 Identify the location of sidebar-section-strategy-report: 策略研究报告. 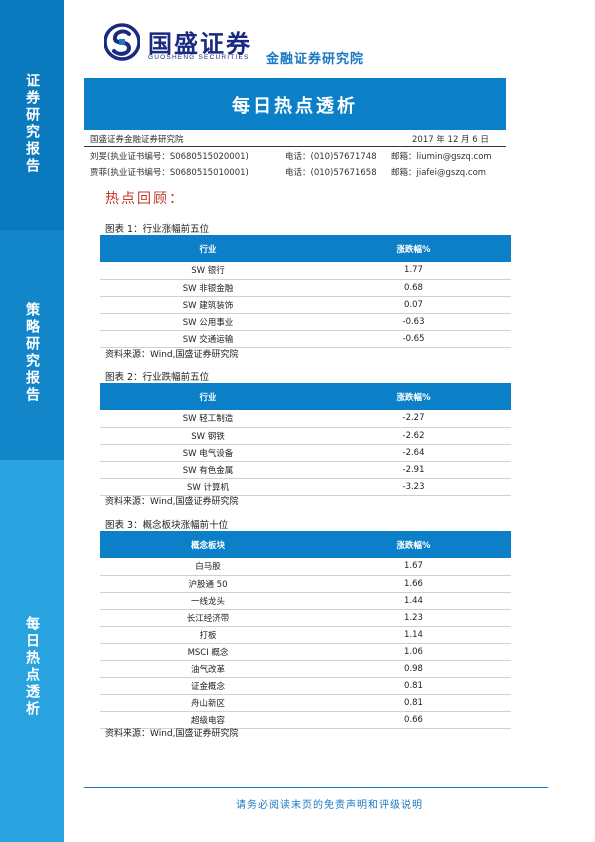
(32, 345).